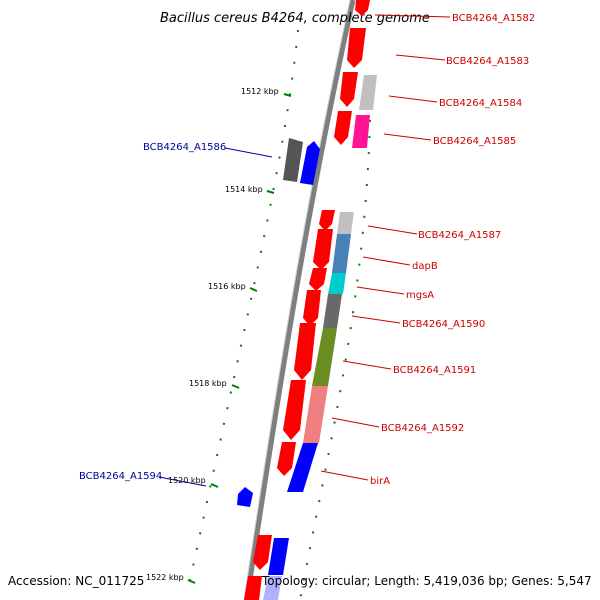 The width and height of the screenshot is (600, 600). I want to click on gene-label: BCB4264_A1582, so click(493, 18).